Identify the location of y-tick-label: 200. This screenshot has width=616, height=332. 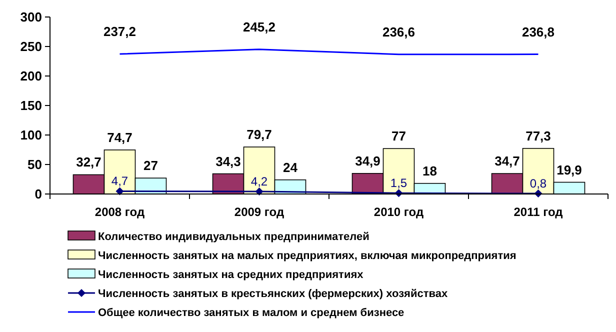
(31, 76).